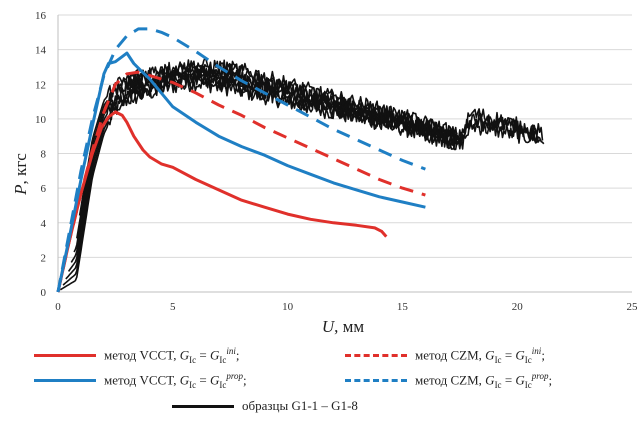  I want to click on y-tick-label: 2, so click(44, 258).